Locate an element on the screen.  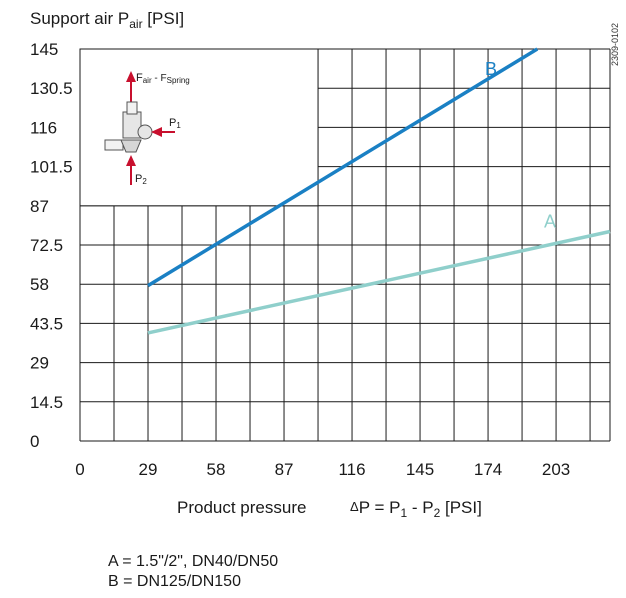
x-tick-label: 116 is located at coordinates (351, 469).